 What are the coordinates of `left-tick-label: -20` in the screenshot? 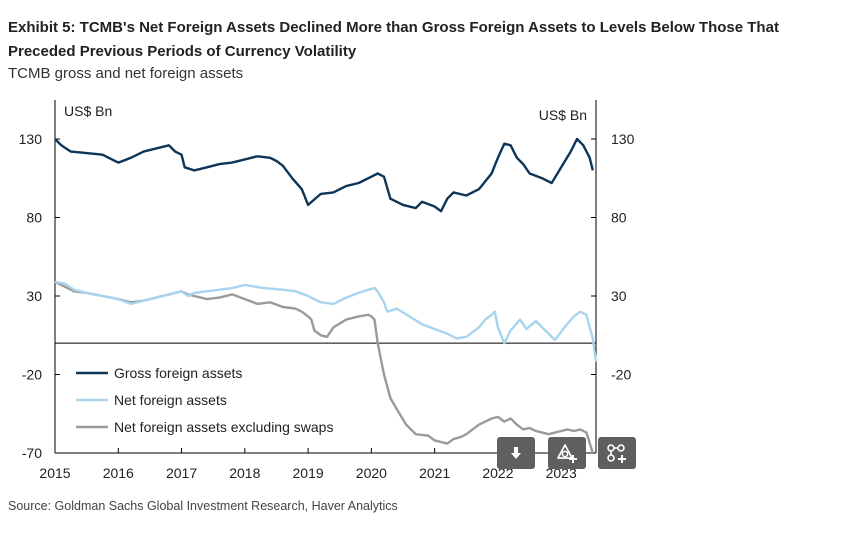 It's located at (32, 375).